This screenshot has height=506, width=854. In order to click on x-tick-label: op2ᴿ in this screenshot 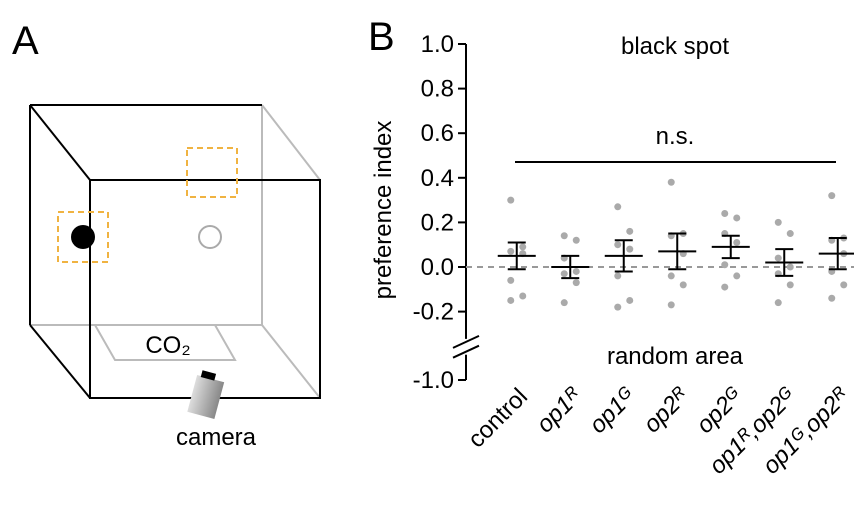, I will do `click(666, 410)`.